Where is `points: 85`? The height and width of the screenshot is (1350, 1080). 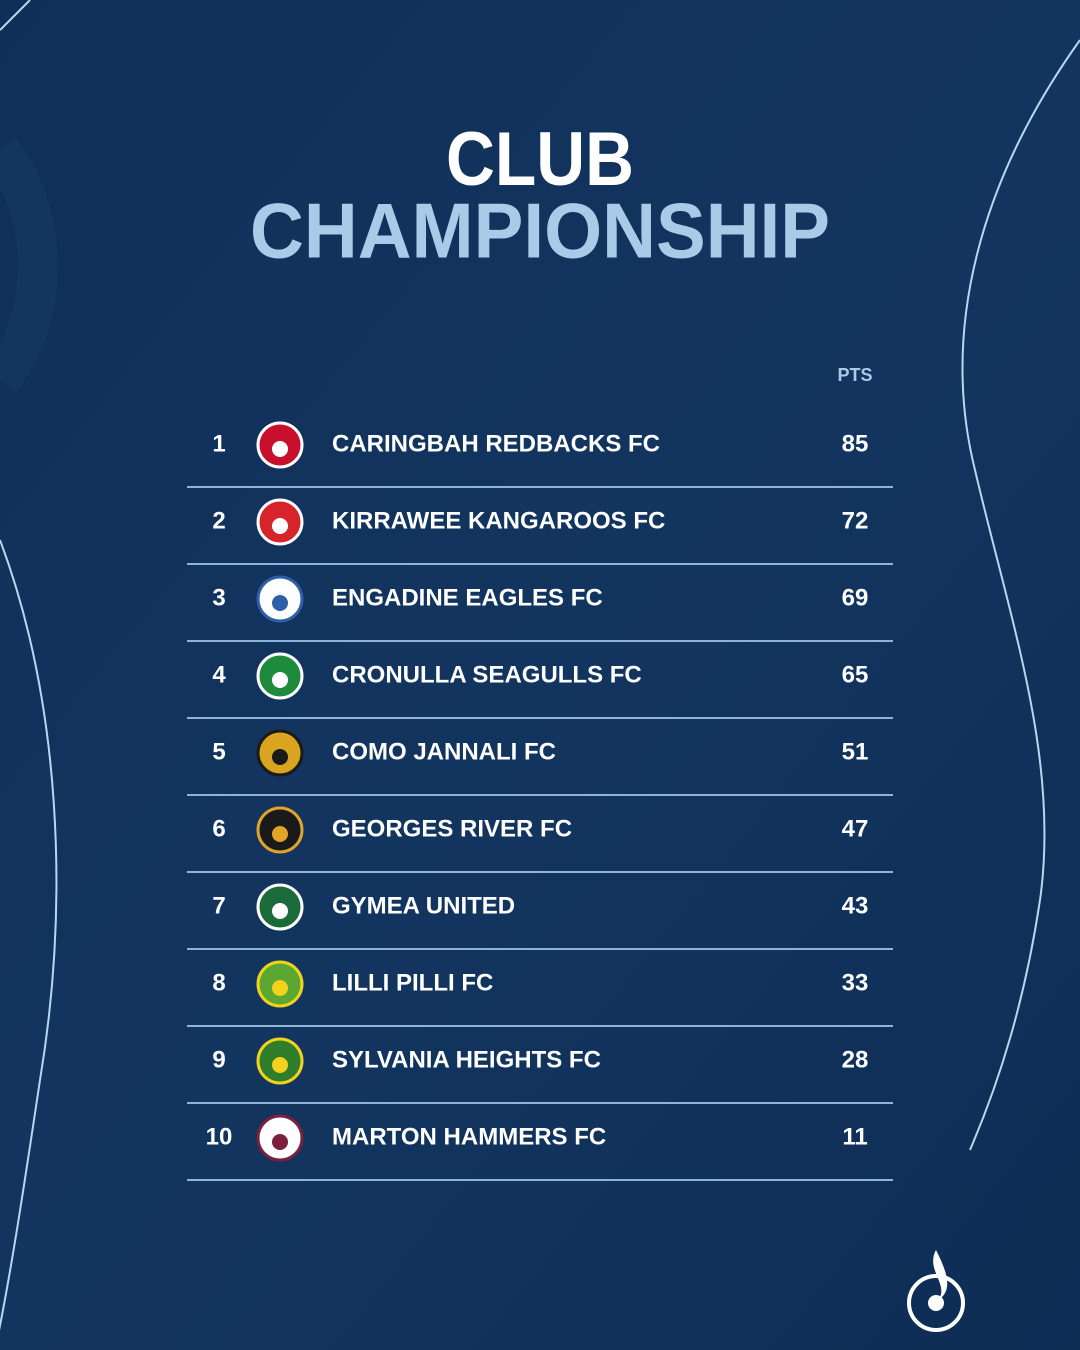
points: 85 is located at coordinates (855, 443).